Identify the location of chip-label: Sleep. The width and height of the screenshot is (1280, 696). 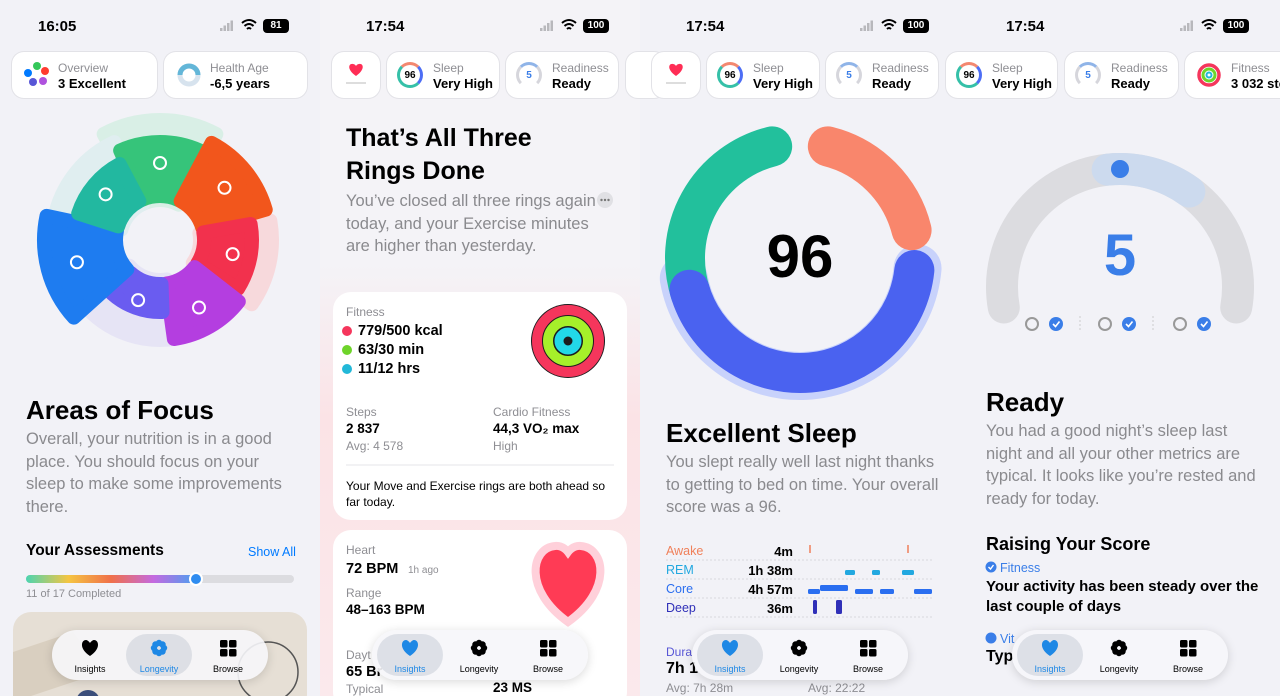
(448, 68).